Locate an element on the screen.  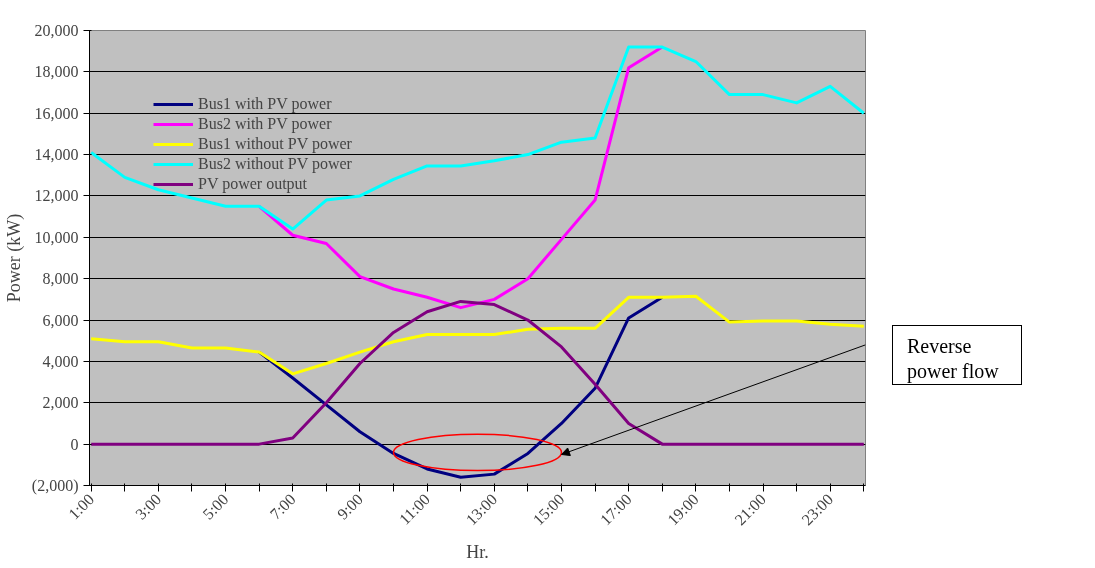
x-tick-label: 7:00 is located at coordinates (282, 506).